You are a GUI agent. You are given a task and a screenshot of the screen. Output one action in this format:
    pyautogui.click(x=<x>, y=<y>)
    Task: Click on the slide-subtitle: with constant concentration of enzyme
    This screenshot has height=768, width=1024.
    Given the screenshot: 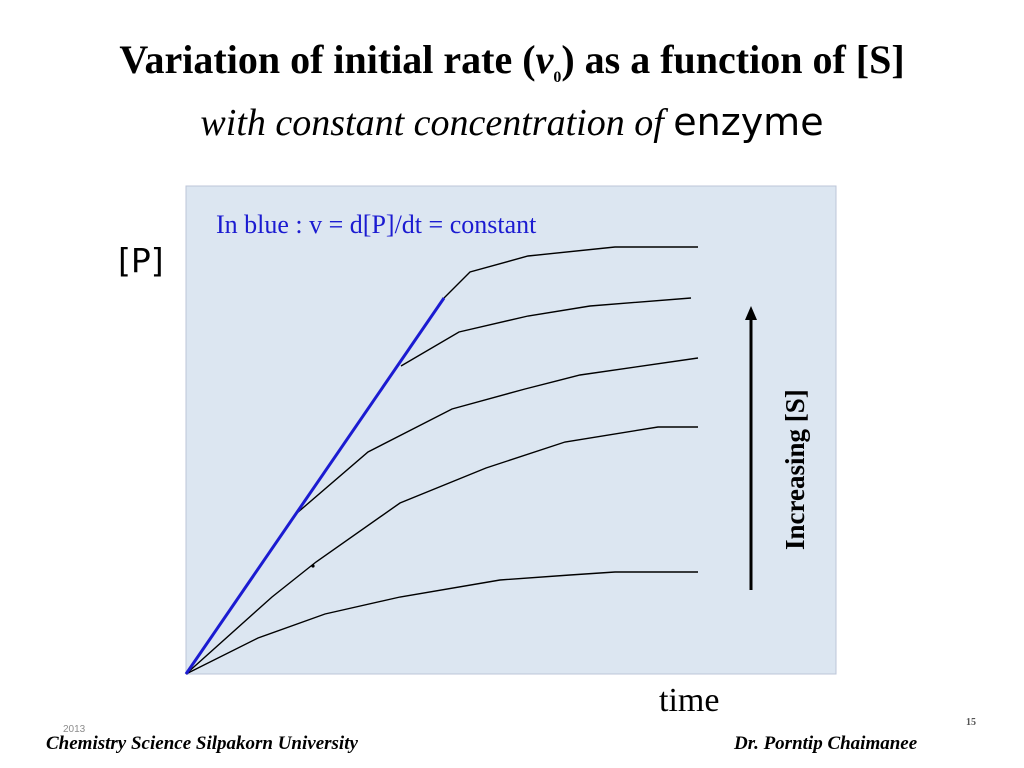 What is the action you would take?
    pyautogui.click(x=512, y=122)
    